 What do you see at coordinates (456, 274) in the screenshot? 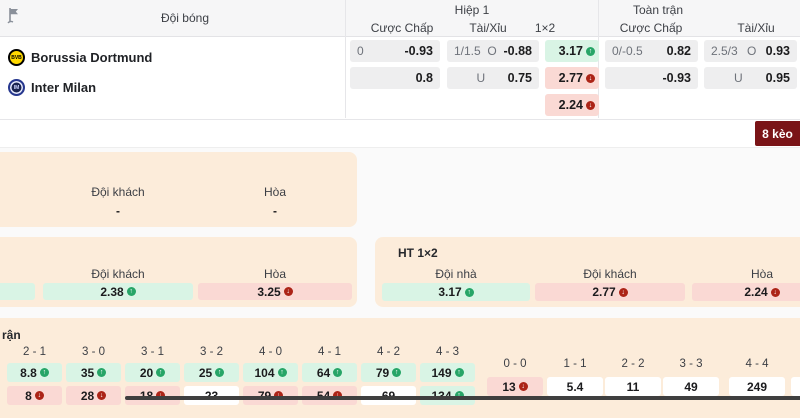
I see `ht-header-home: Đội nhà` at bounding box center [456, 274].